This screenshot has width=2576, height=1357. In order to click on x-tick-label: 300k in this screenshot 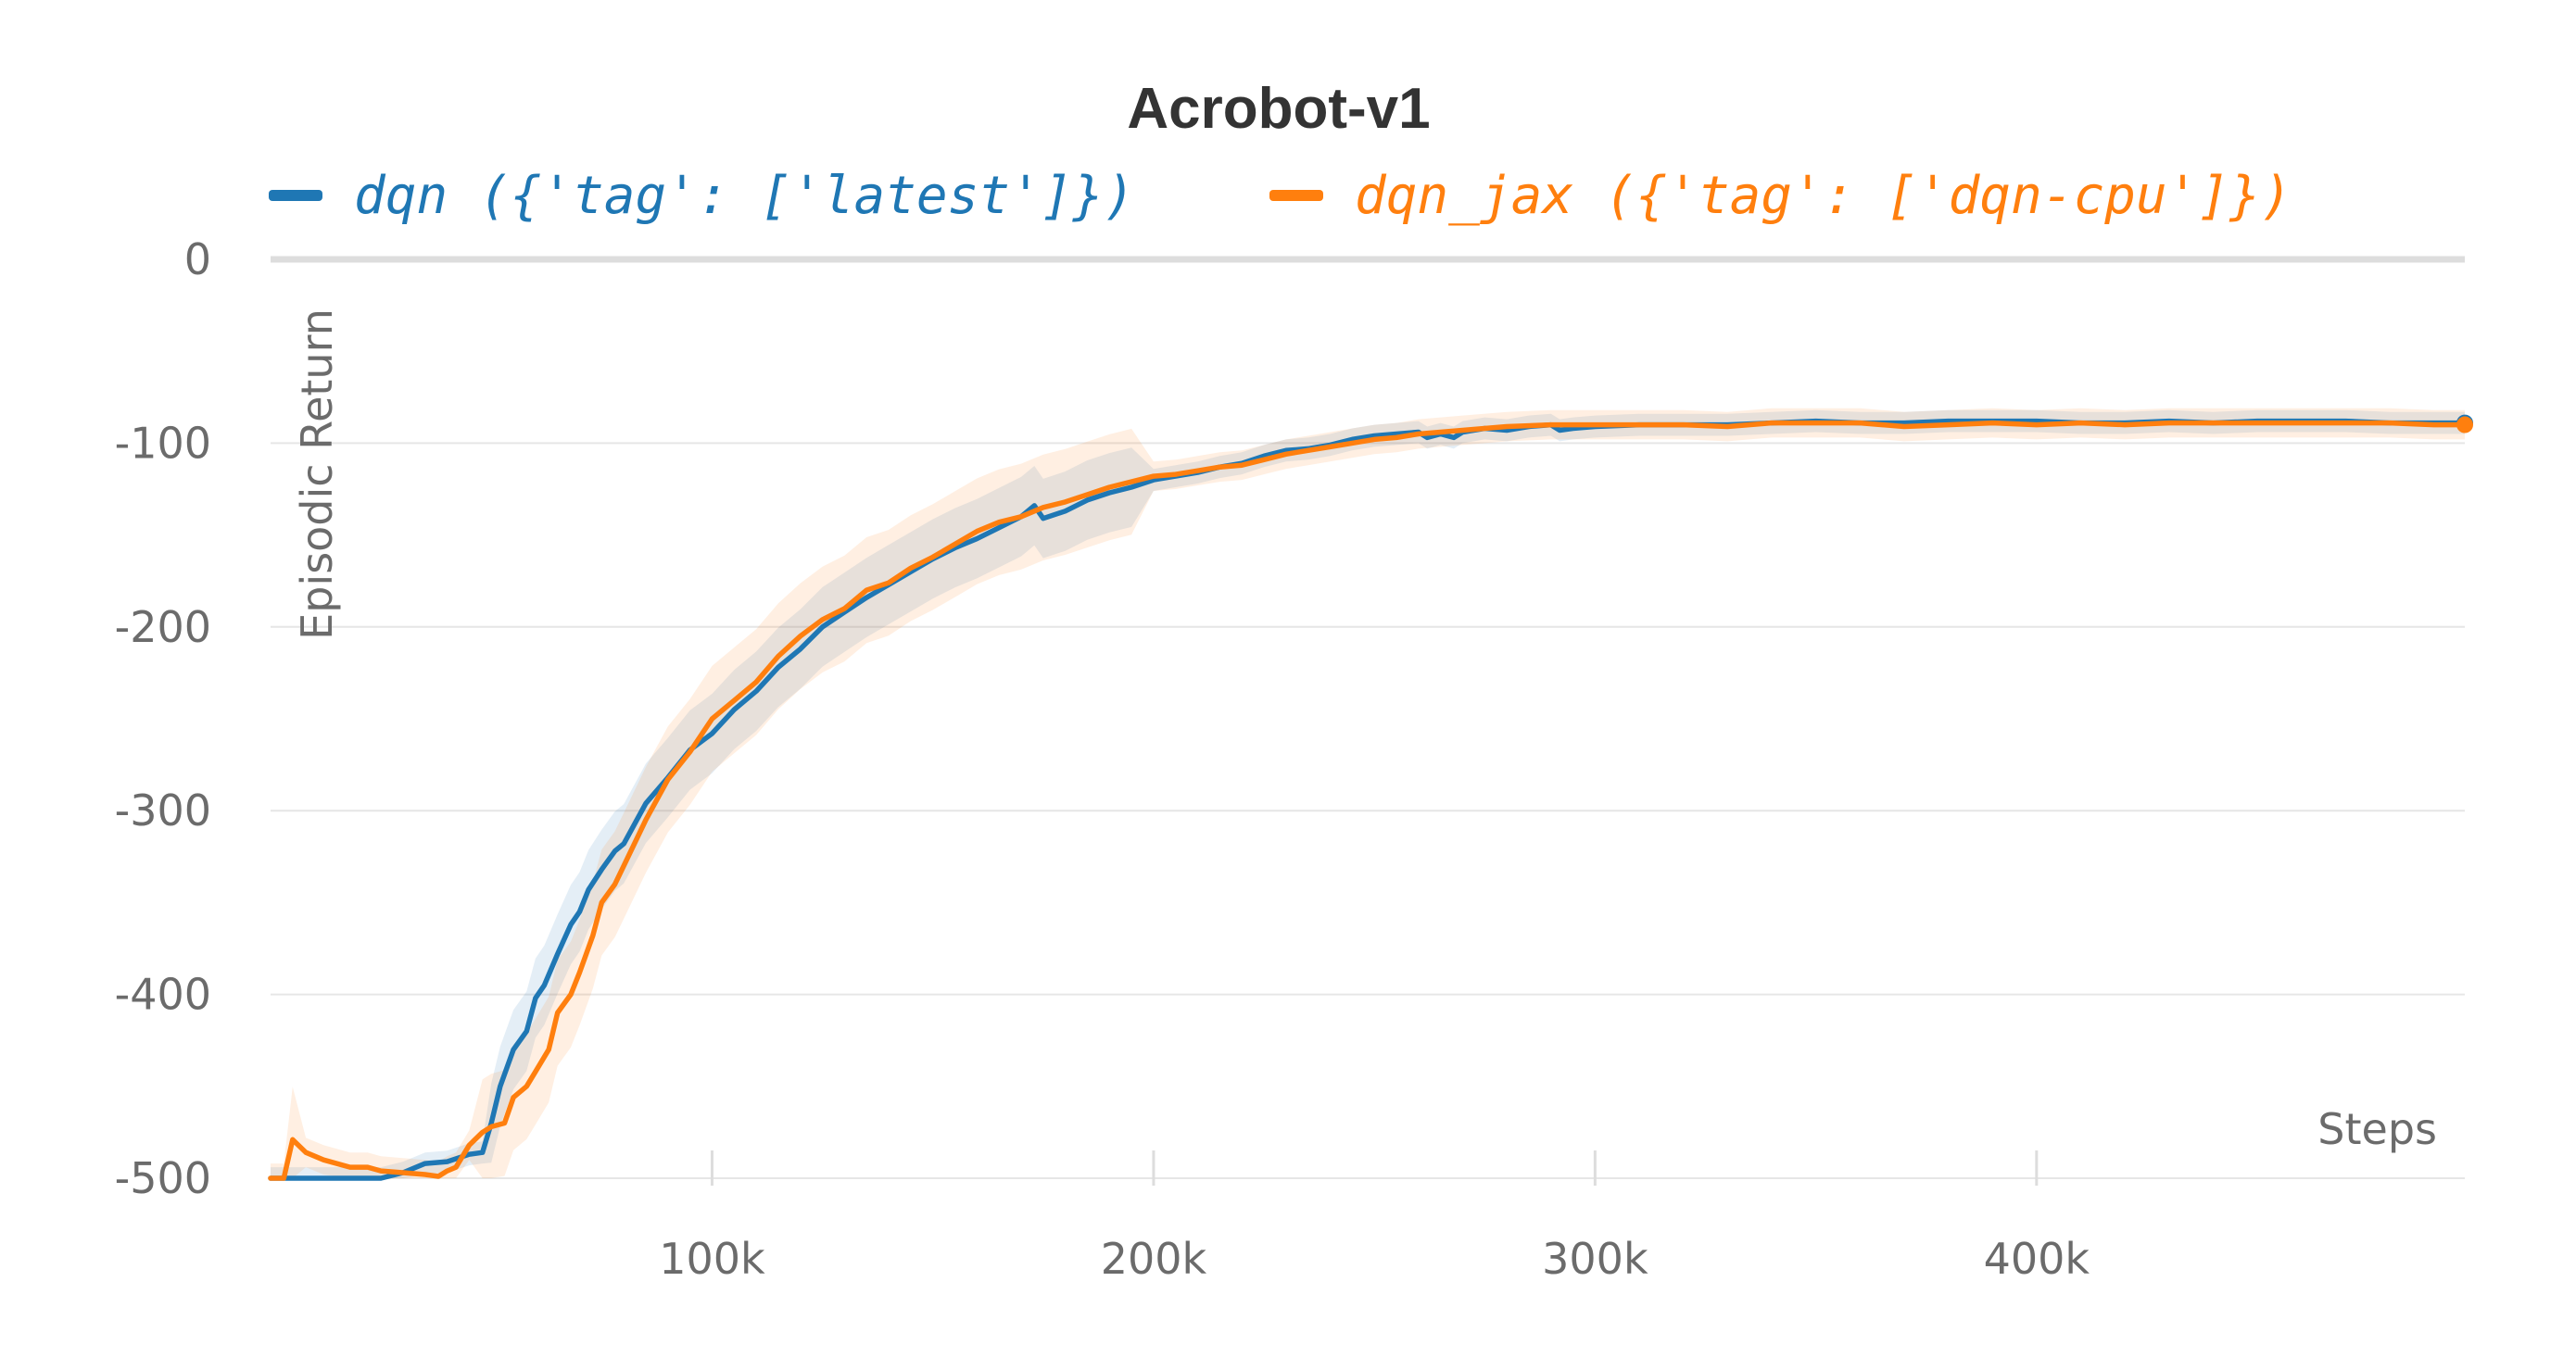, I will do `click(1595, 1259)`.